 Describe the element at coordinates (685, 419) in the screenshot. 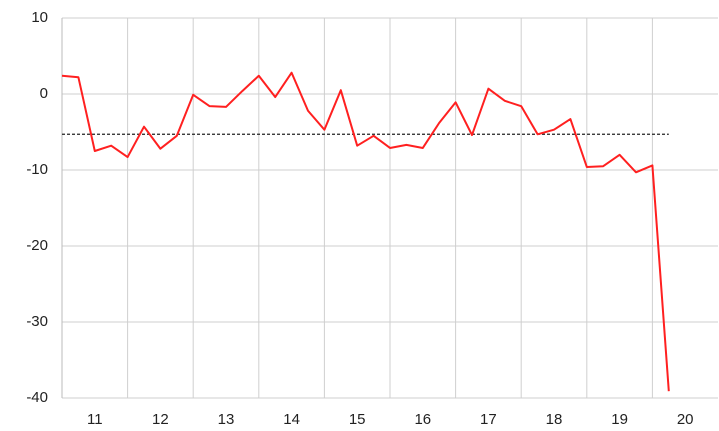

I see `x-tick-label: 20` at that location.